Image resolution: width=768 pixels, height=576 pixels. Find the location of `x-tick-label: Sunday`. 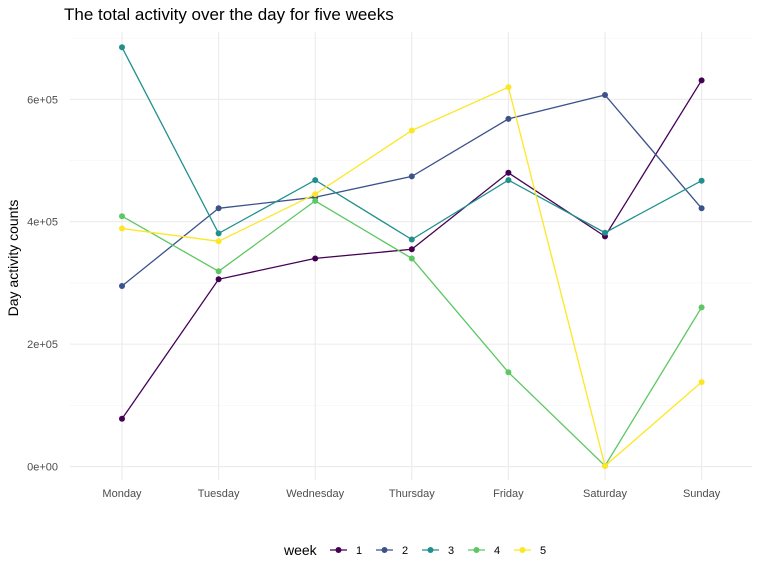

x-tick-label: Sunday is located at coordinates (702, 494).